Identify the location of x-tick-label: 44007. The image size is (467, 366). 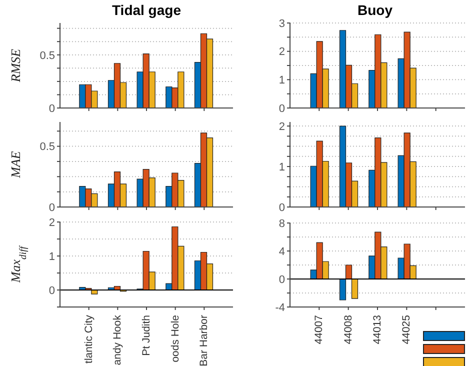
(319, 329).